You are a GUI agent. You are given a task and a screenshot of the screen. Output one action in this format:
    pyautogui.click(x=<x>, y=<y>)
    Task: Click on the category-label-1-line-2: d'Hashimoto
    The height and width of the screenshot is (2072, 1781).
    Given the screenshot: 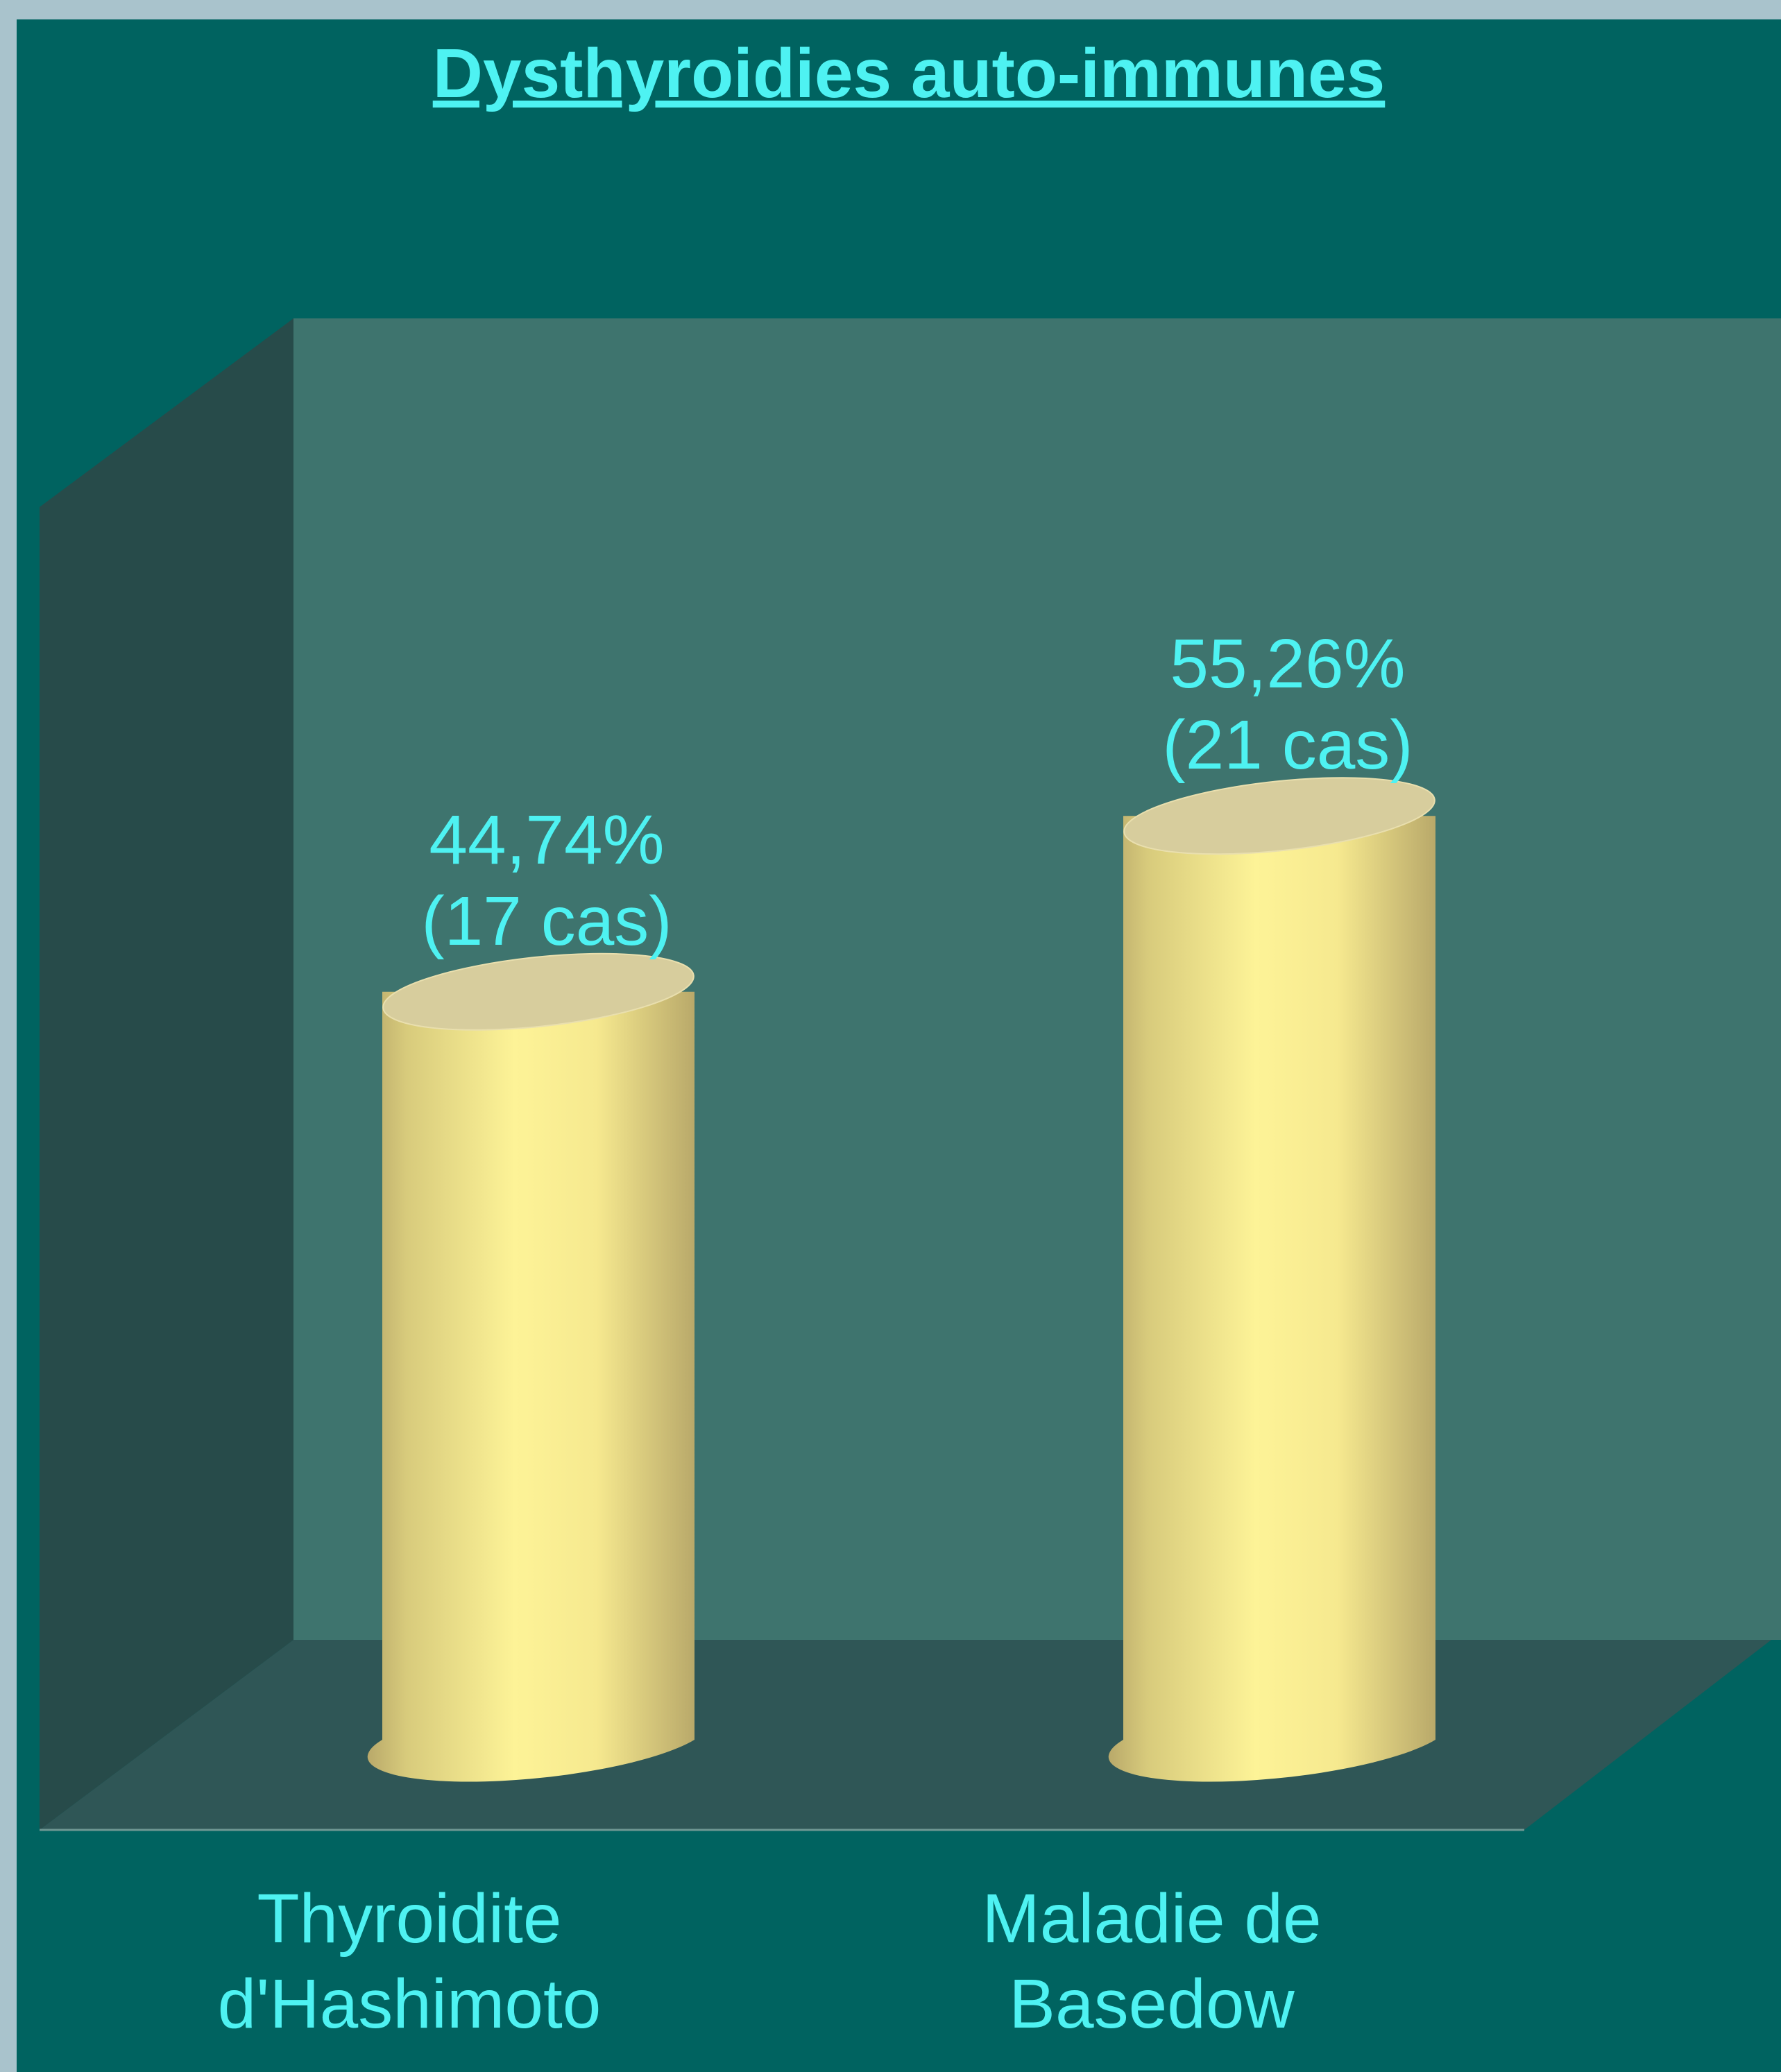 What is the action you would take?
    pyautogui.click(x=410, y=2004)
    